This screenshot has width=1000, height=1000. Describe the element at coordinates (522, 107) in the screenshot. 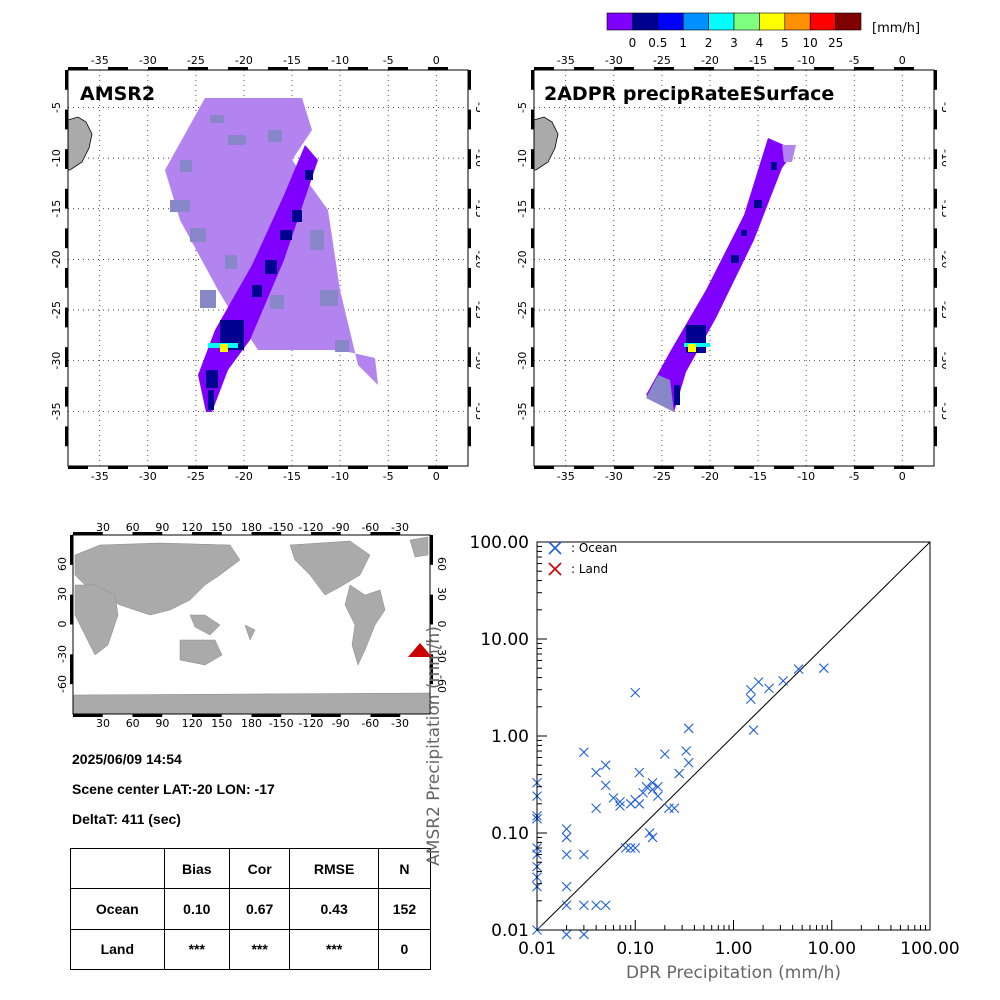

I see `lat-tick-left: -5` at that location.